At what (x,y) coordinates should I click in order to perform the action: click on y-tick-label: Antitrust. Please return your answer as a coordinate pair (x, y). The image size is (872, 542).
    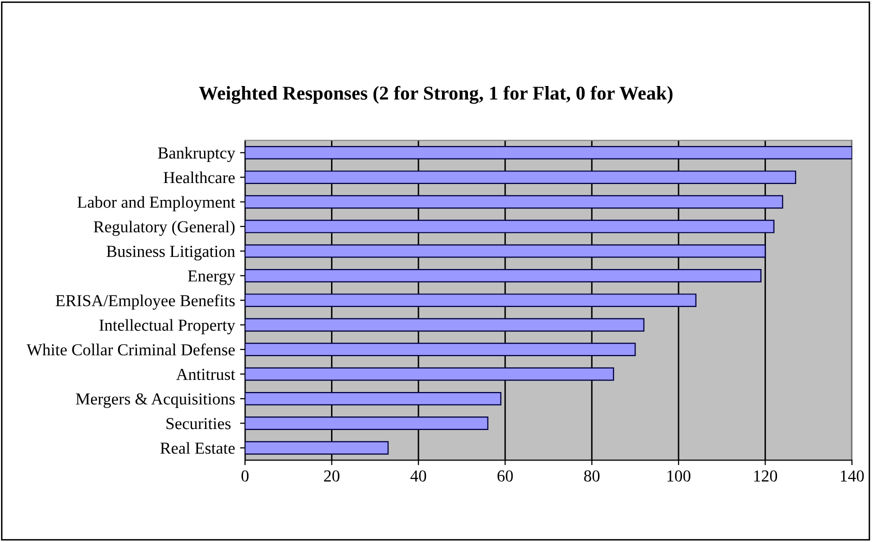
    Looking at the image, I should click on (206, 374).